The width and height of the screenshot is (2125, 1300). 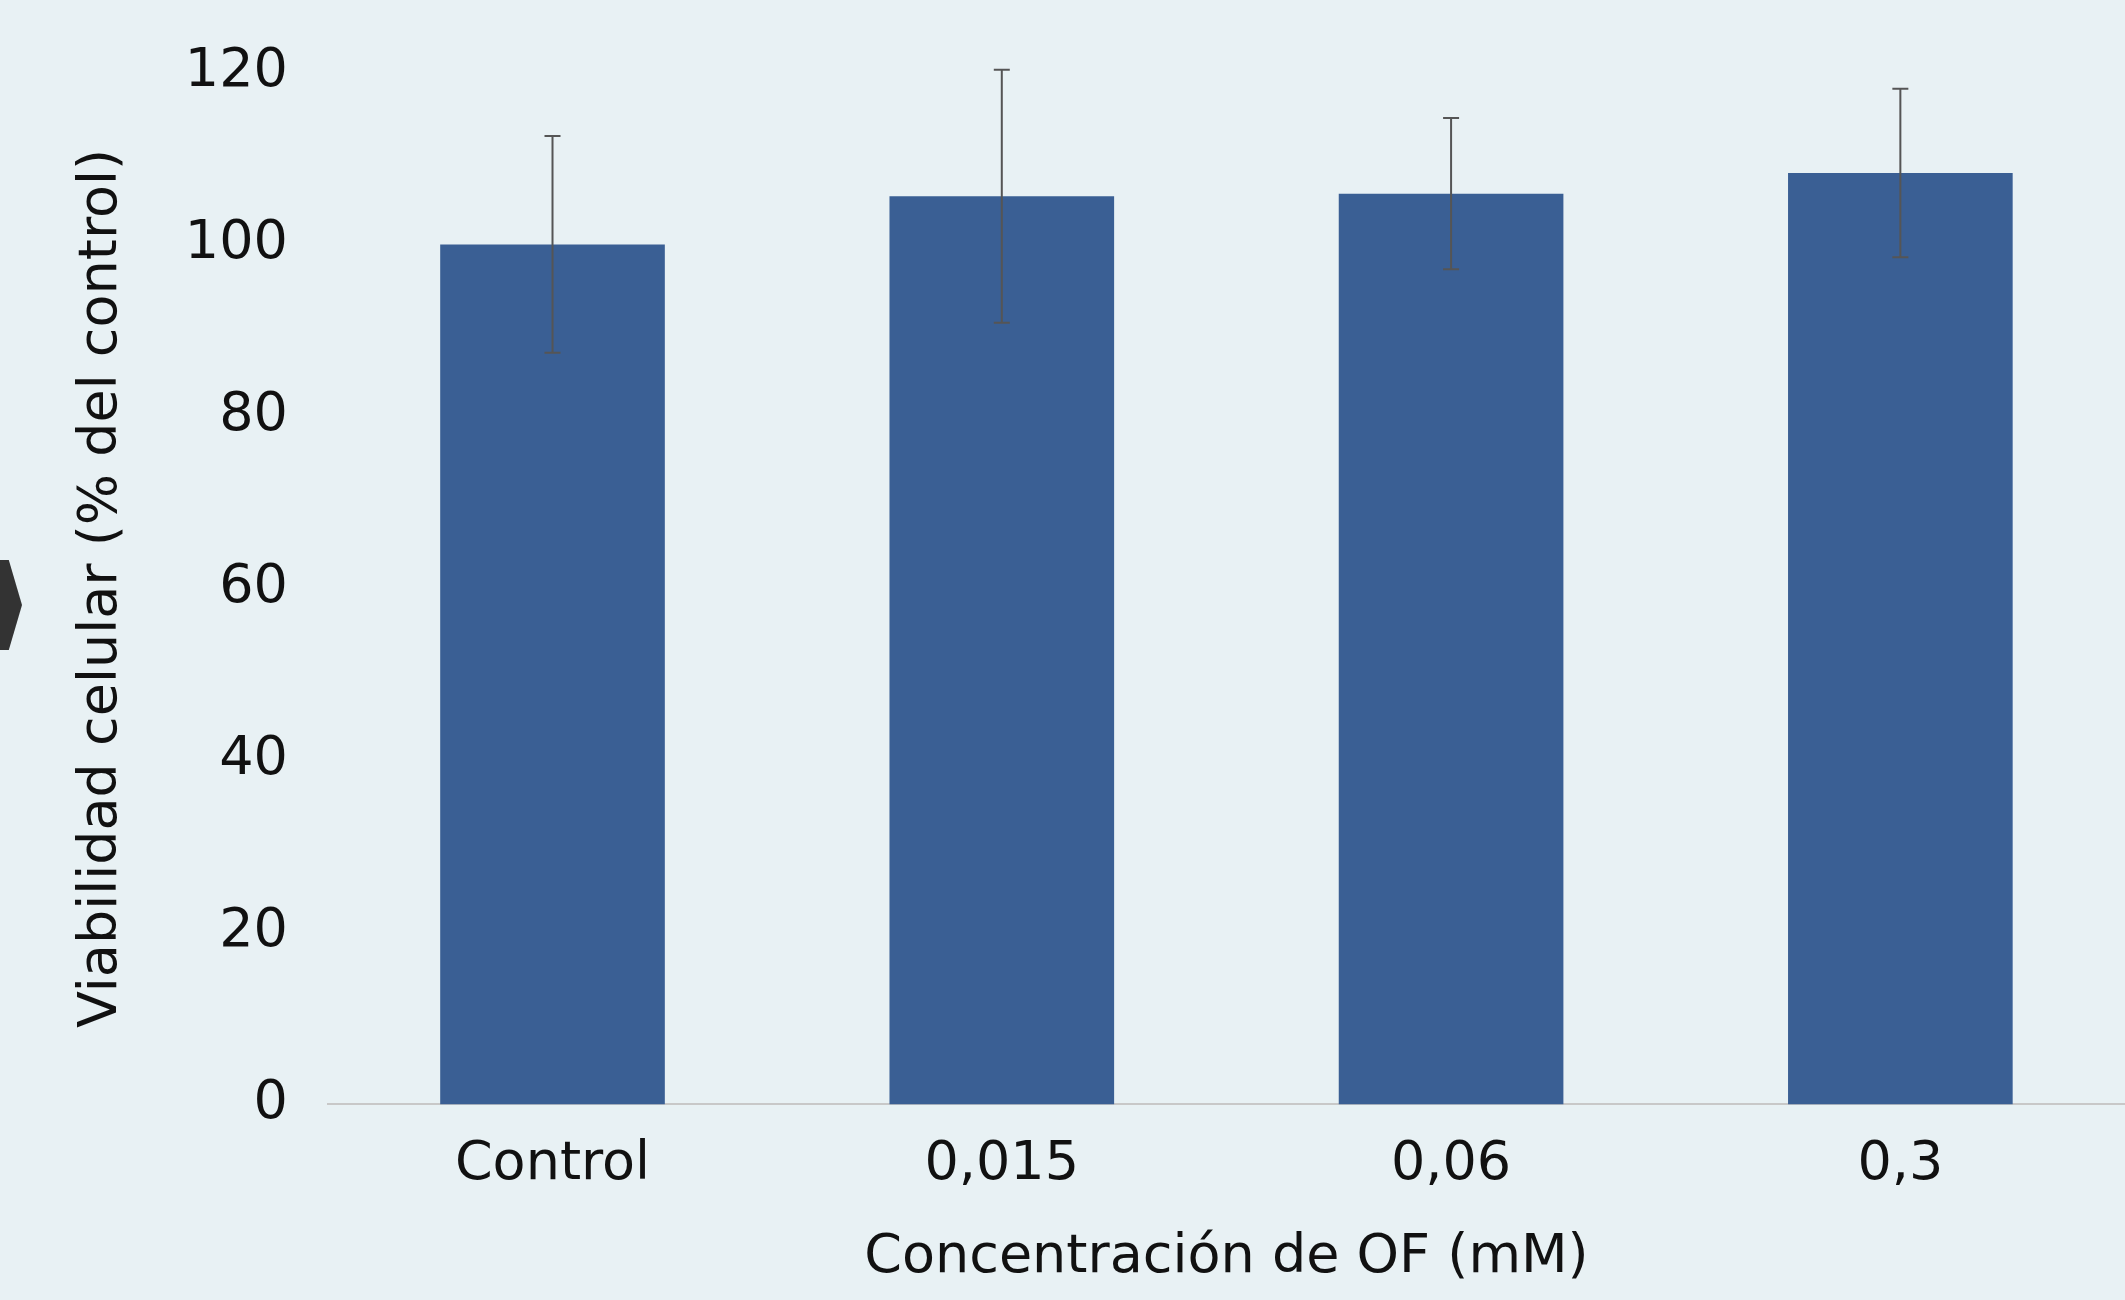 What do you see at coordinates (552, 1160) in the screenshot?
I see `x-tick-label: Control` at bounding box center [552, 1160].